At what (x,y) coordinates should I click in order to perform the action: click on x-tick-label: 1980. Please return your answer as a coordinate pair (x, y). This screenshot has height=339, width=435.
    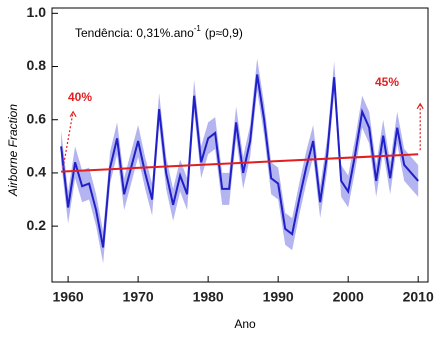
    Looking at the image, I should click on (208, 297).